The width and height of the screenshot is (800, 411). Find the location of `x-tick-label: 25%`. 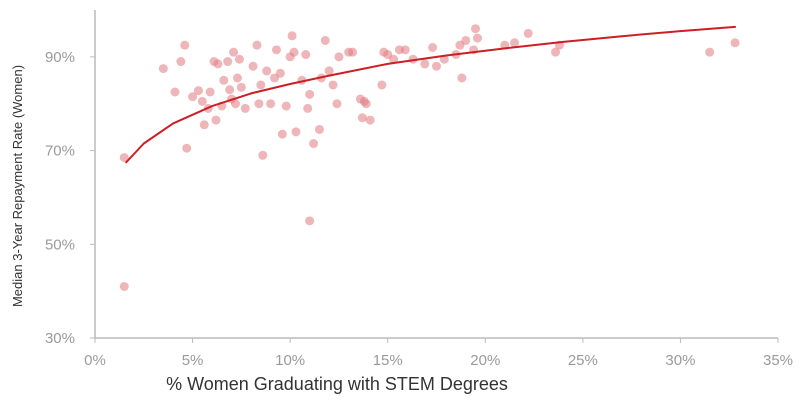

x-tick-label: 25% is located at coordinates (583, 360).